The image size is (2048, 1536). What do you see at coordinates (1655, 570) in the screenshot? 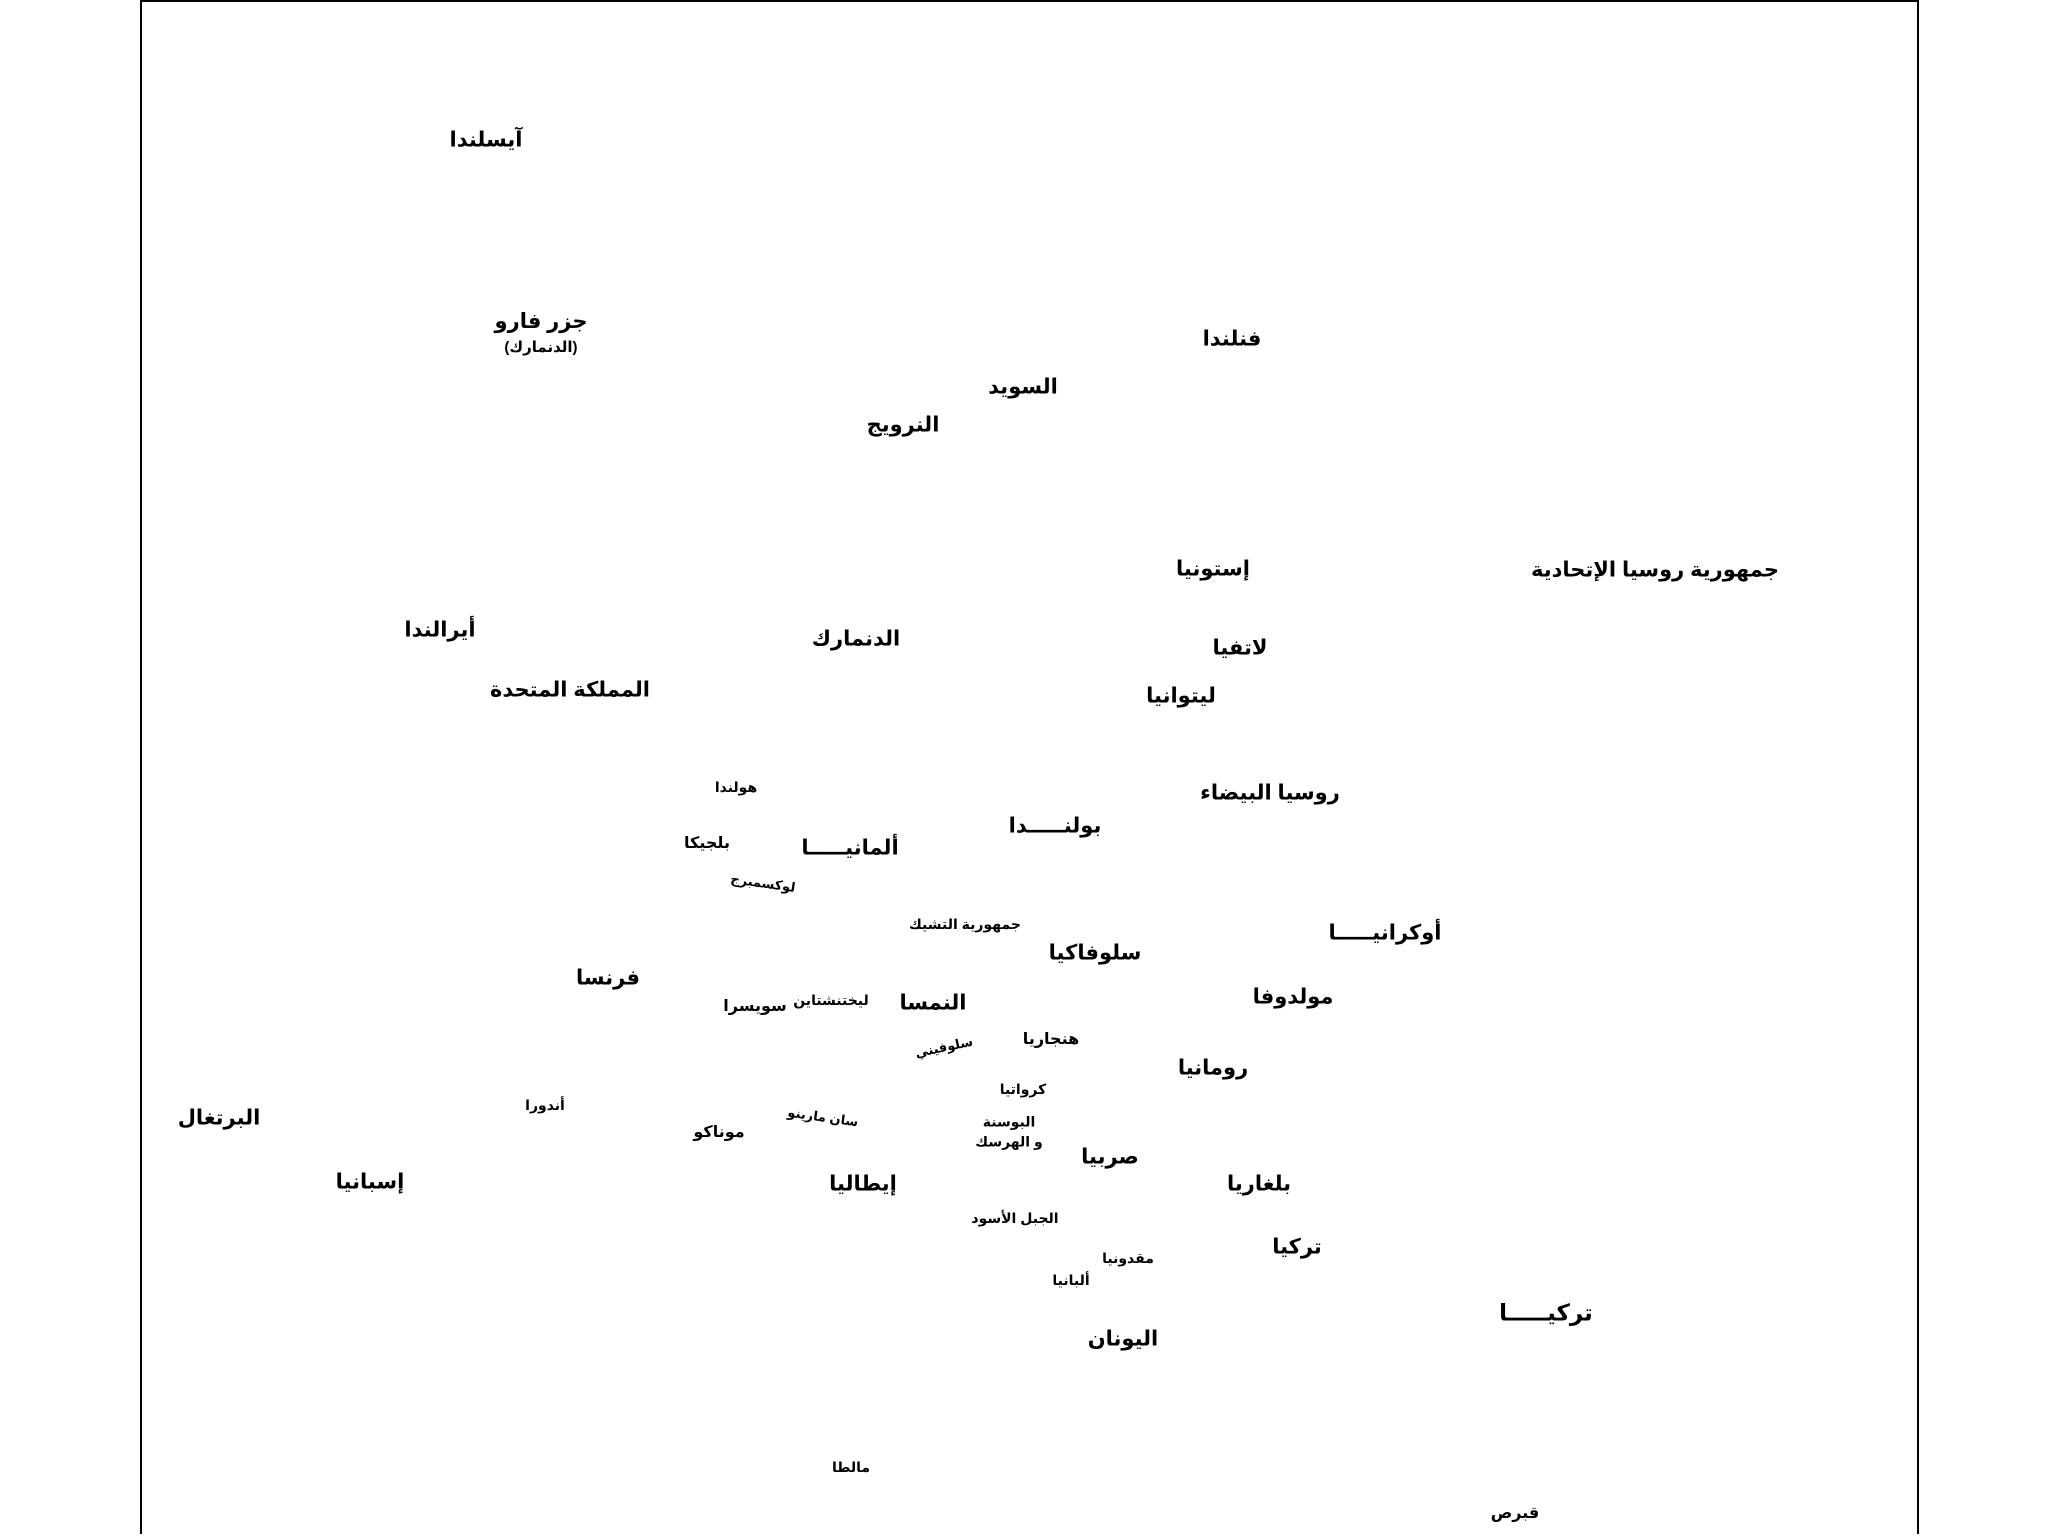
I see `label-russia: جمهورية روسيا الإتحادية` at bounding box center [1655, 570].